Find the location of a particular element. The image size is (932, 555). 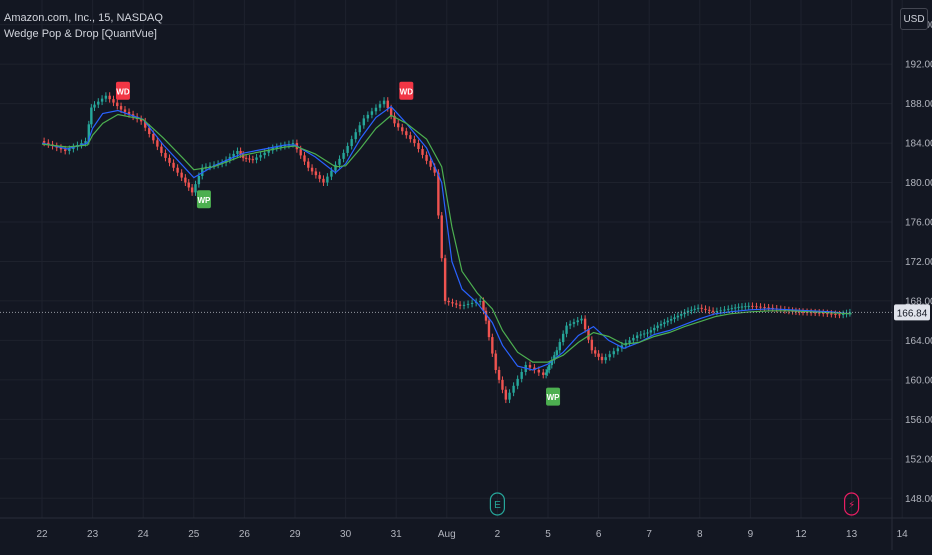

x-tick-label: Aug is located at coordinates (447, 534).